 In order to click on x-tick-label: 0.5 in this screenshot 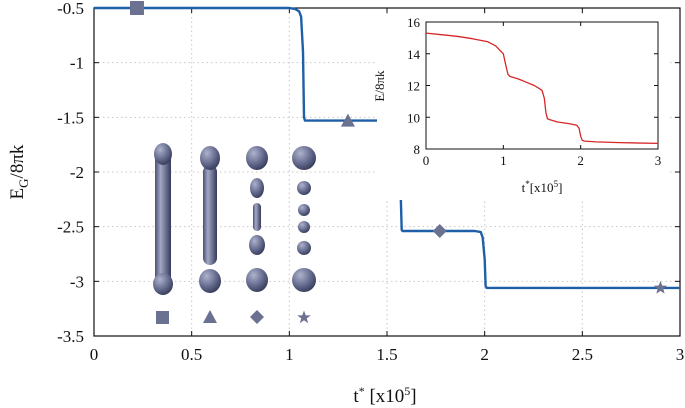, I will do `click(191, 354)`.